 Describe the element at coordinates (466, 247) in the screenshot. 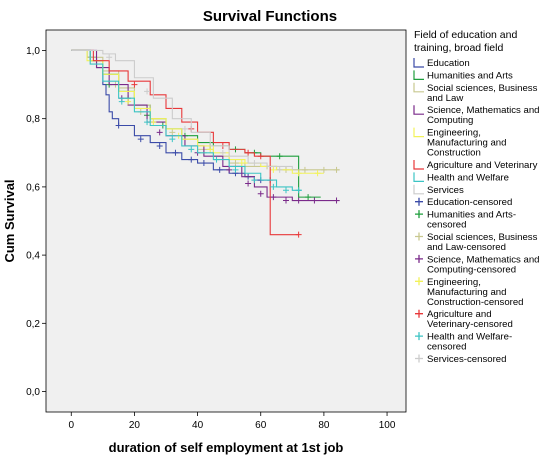

I see `legend-label: and Law-censored` at that location.